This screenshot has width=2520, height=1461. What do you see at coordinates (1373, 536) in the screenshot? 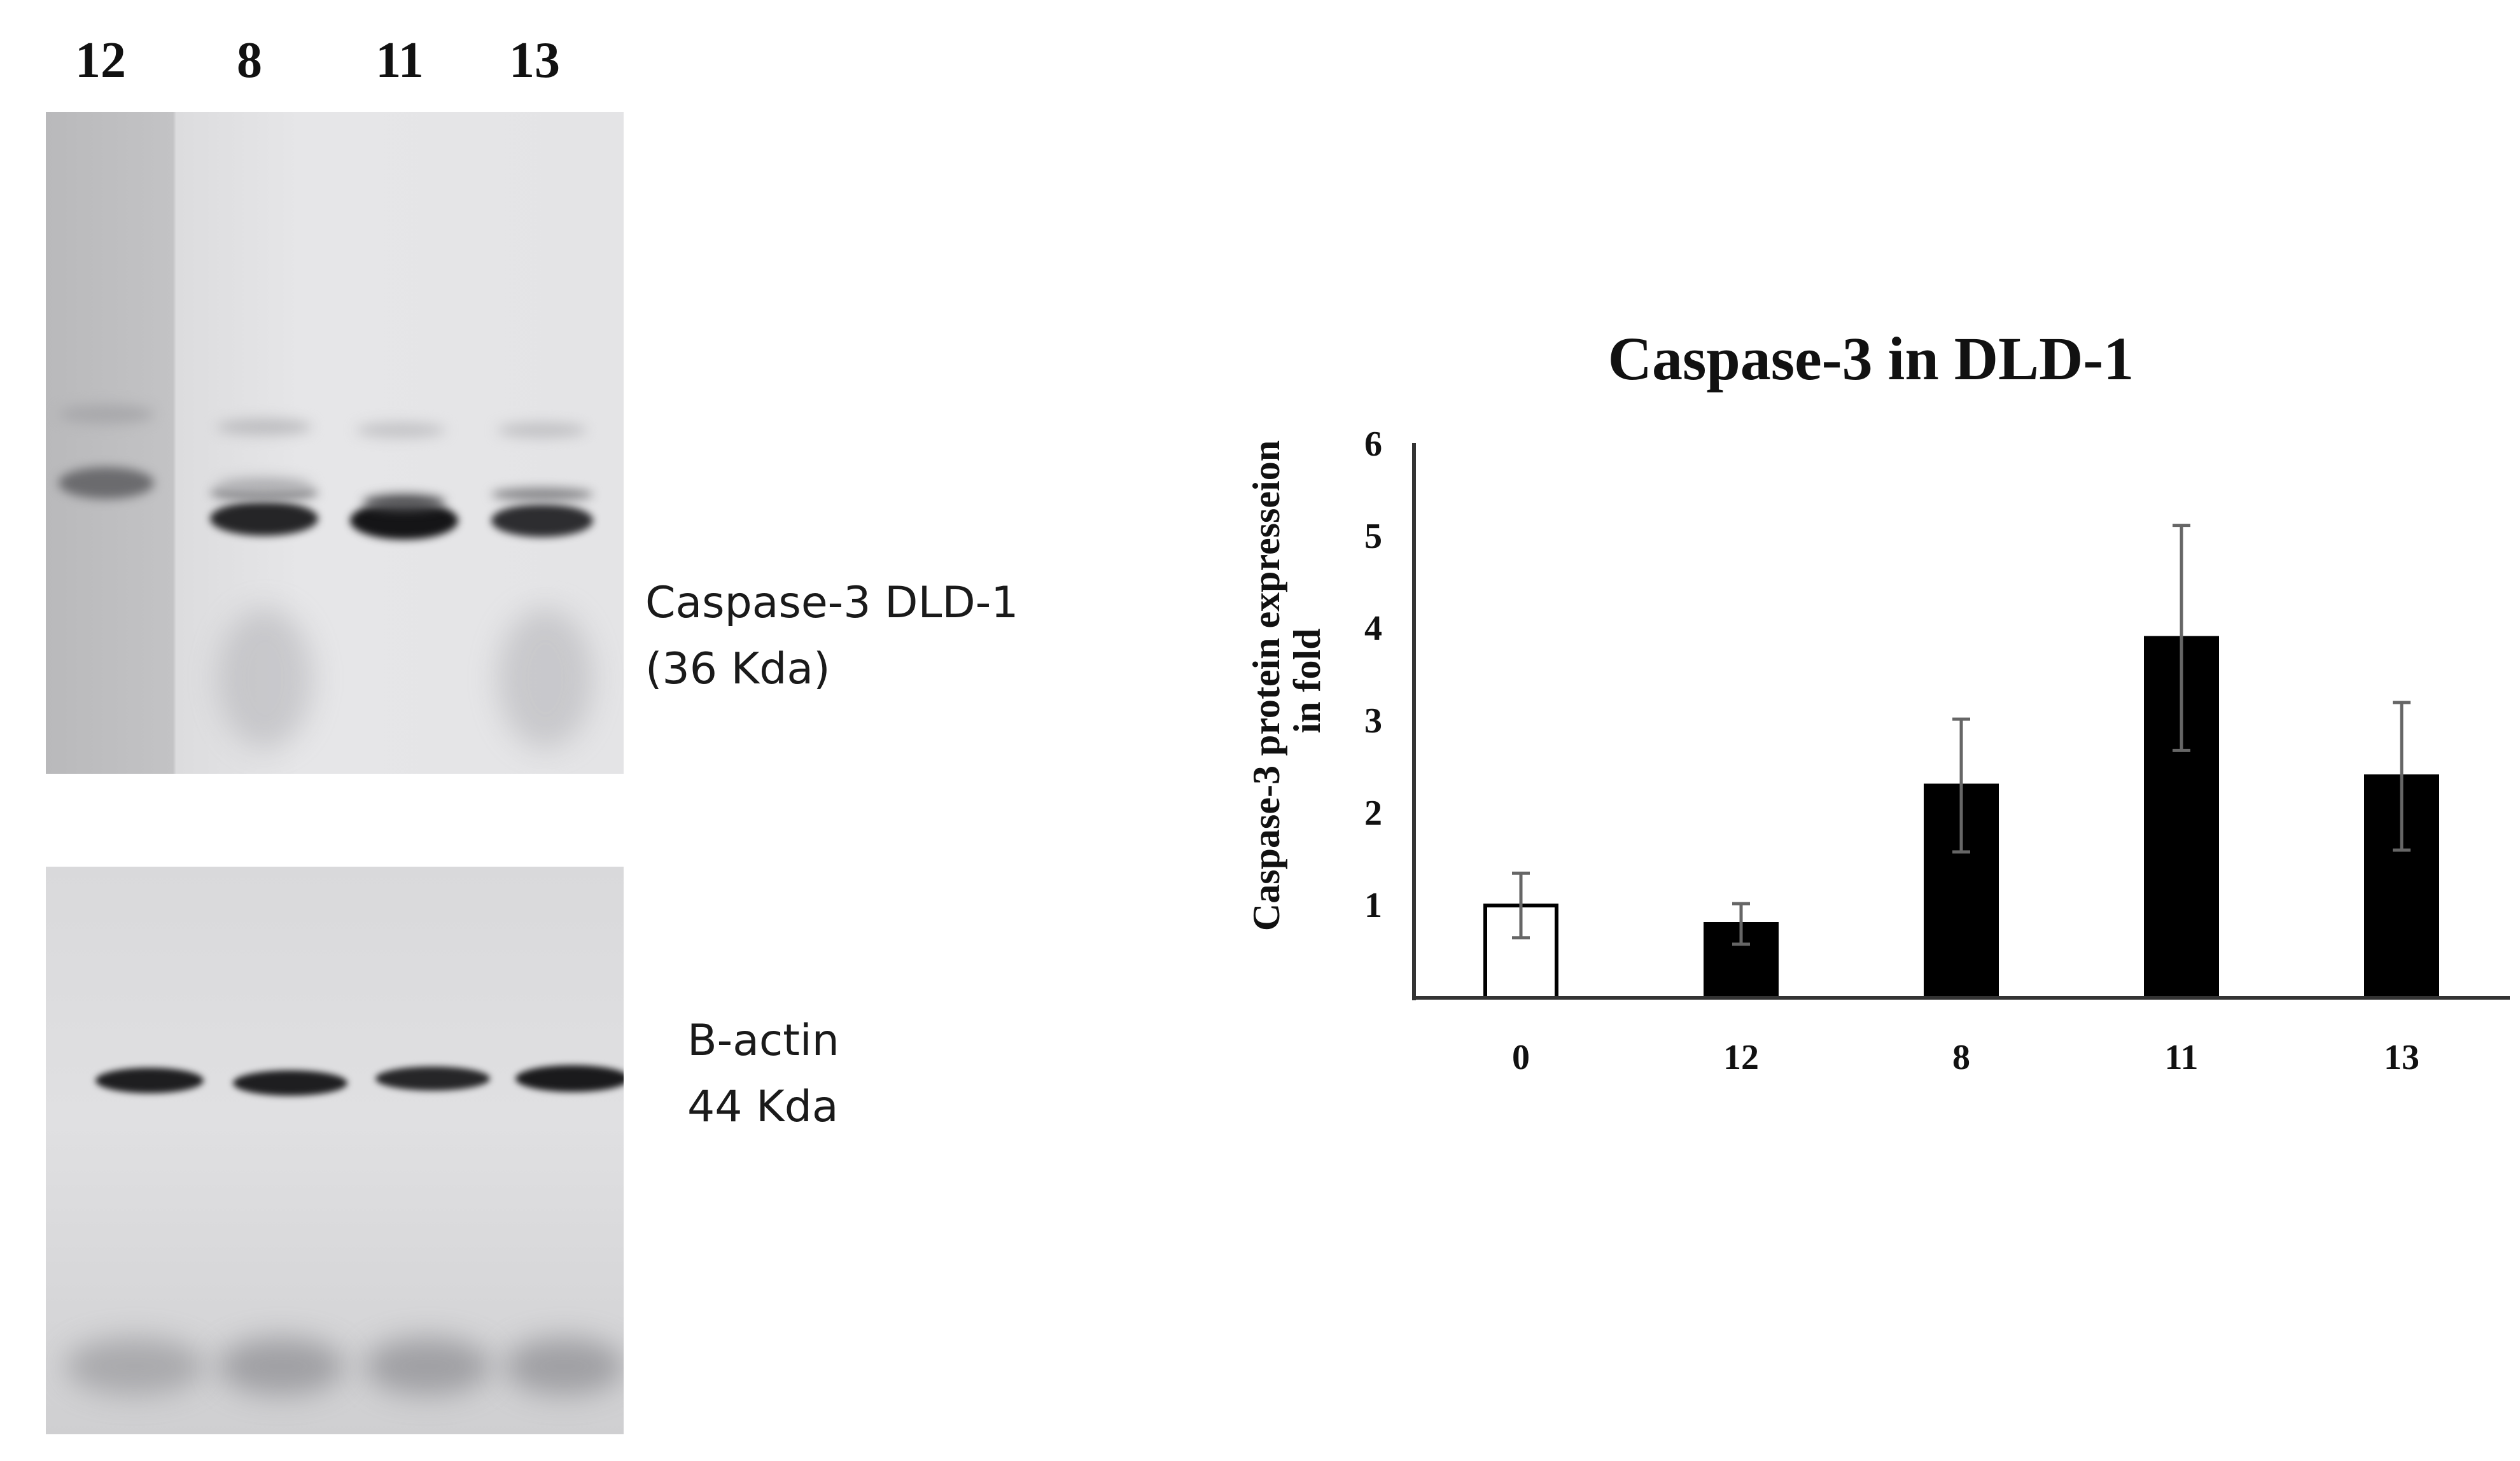
I see `y-tick-label: 5` at bounding box center [1373, 536].